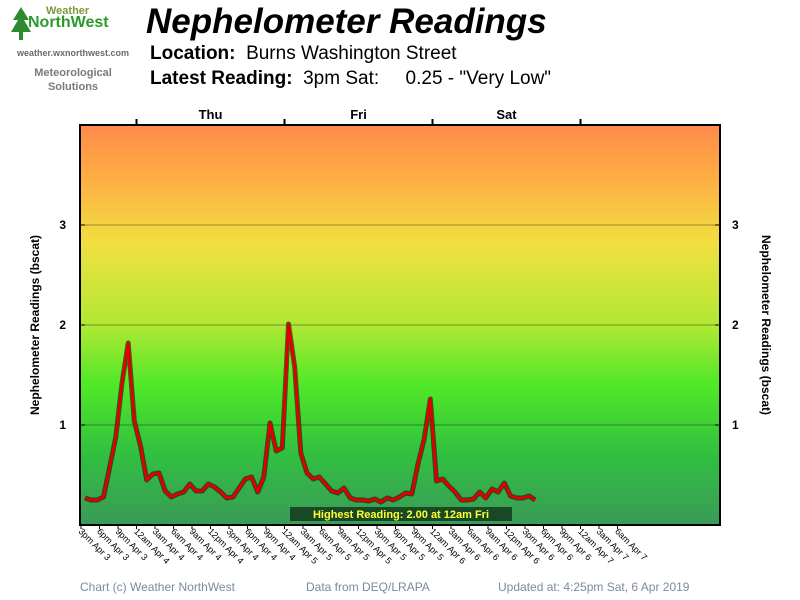 Image resolution: width=800 pixels, height=600 pixels. Describe the element at coordinates (73, 53) in the screenshot. I see `logo-url: weather.wxnorthwest.com` at that location.